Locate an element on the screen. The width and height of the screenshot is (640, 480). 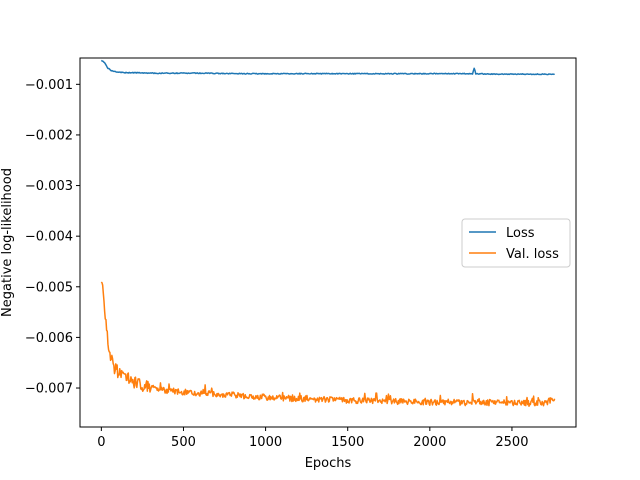
legend-label-loss: Loss is located at coordinates (520, 233).